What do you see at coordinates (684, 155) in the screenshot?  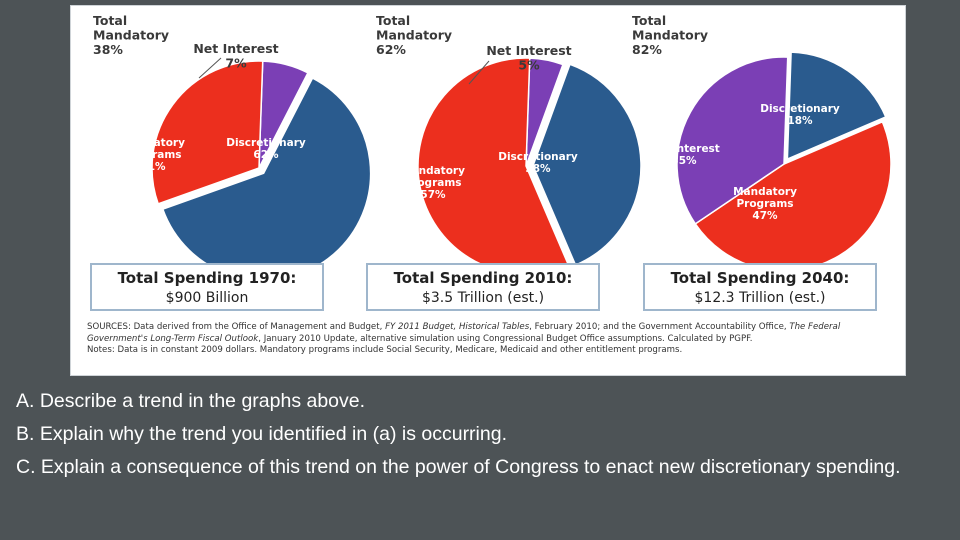 I see `slice-label-net-interest-2: Net Interest 35%` at bounding box center [684, 155].